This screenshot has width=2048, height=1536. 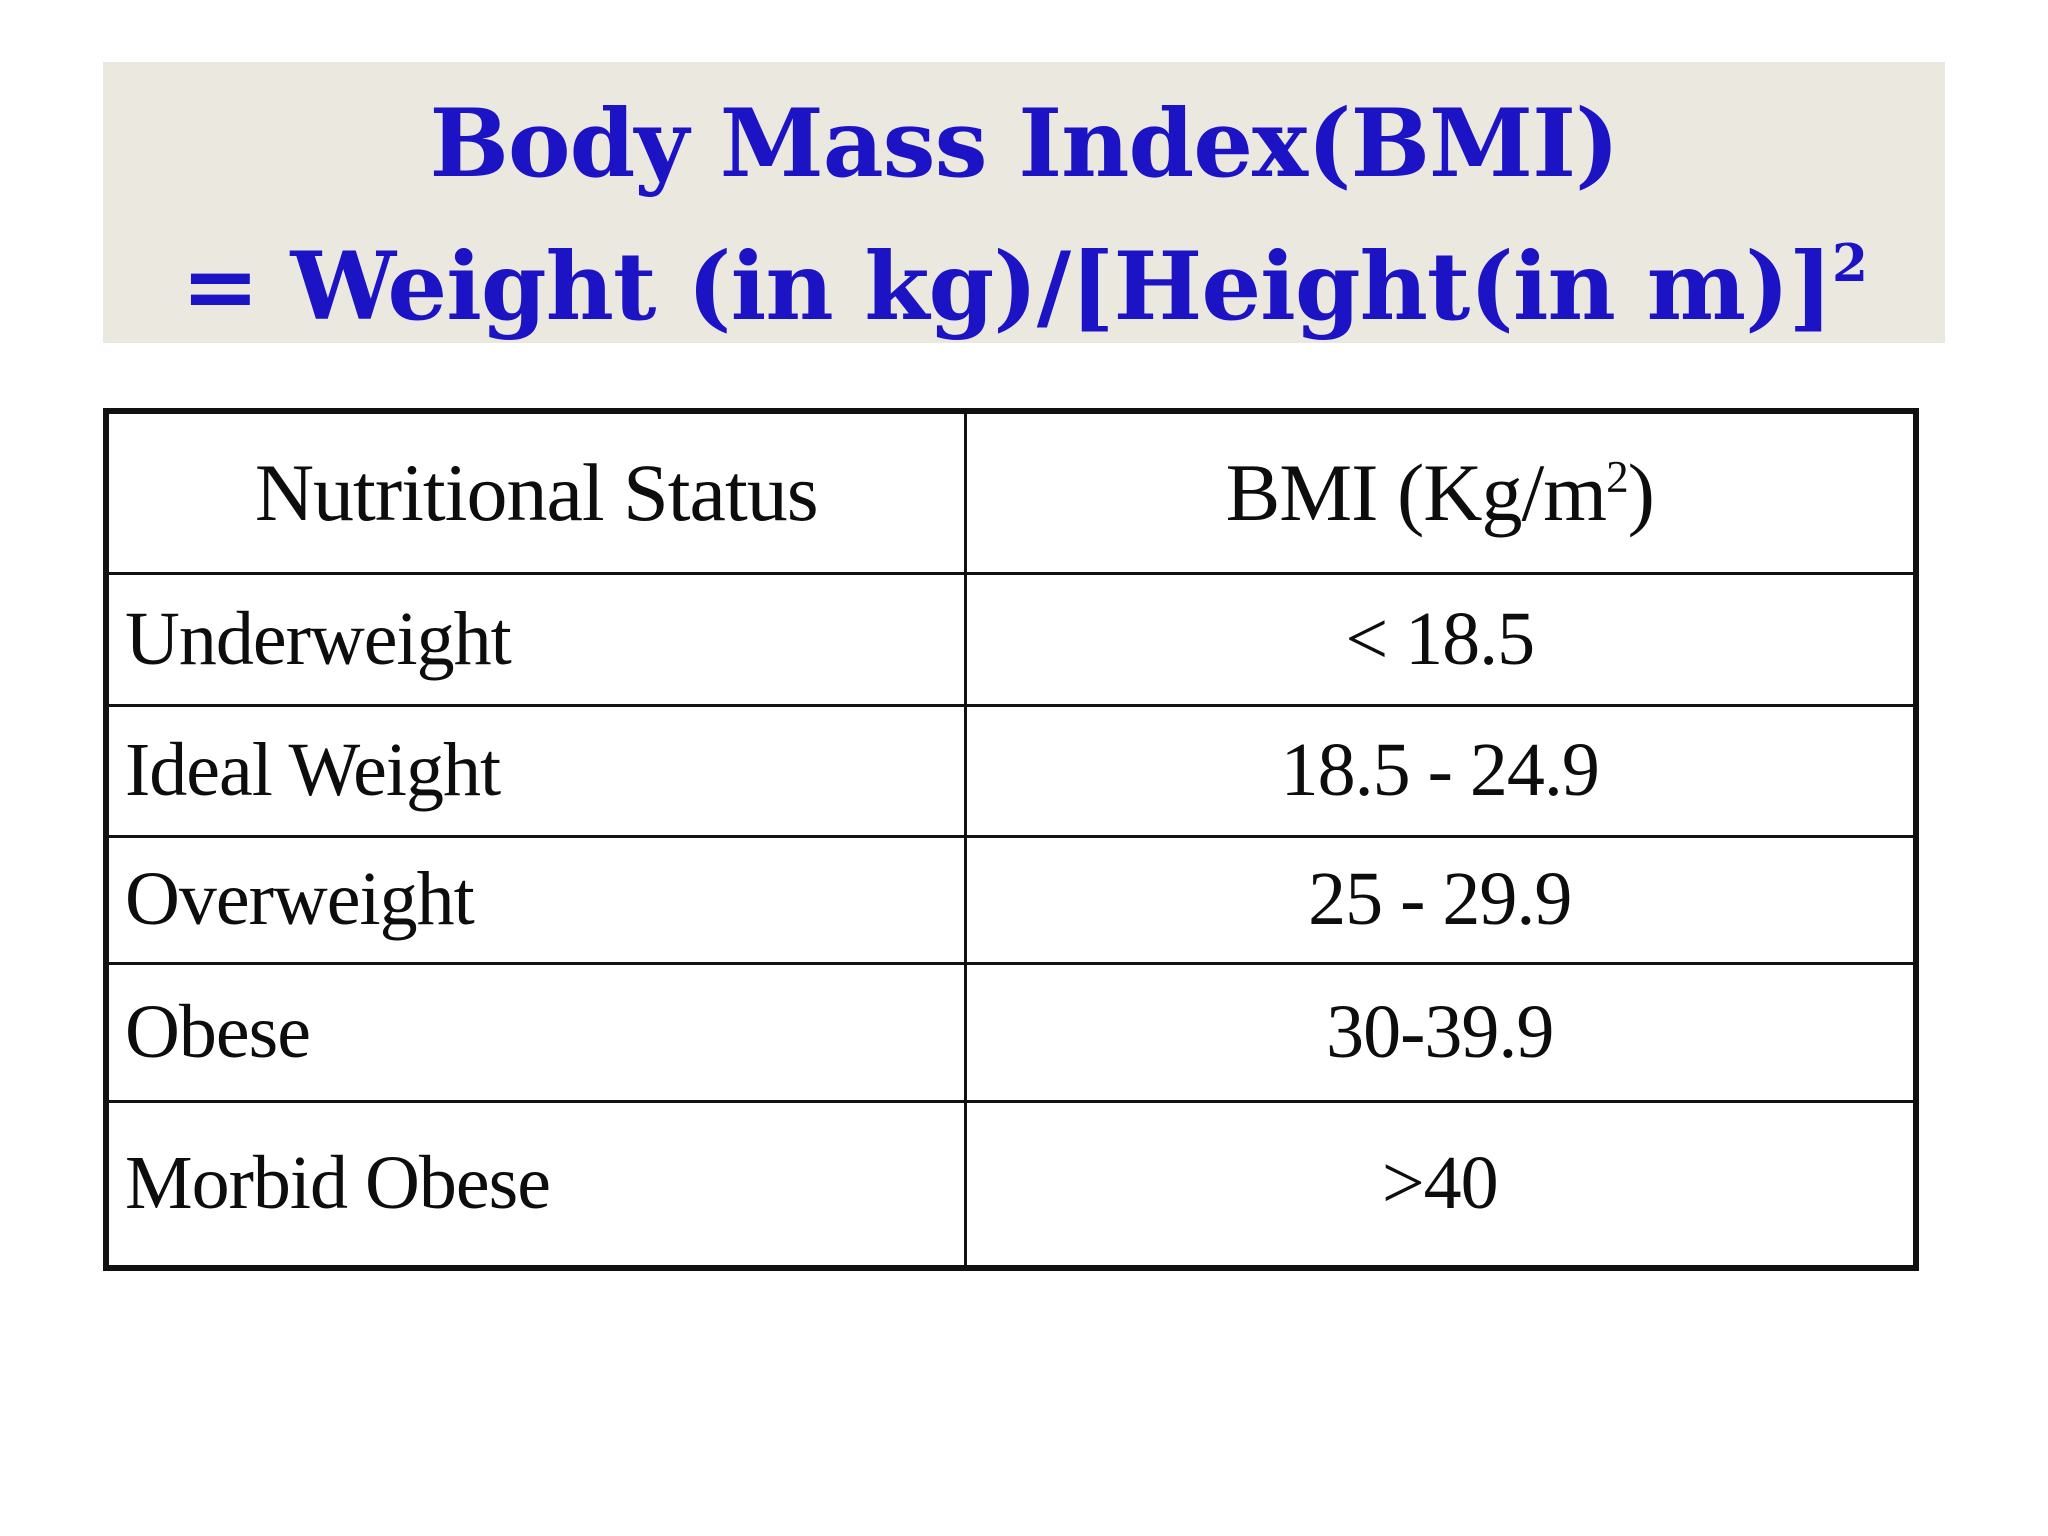 I want to click on status-cell: Morbid Obese, so click(x=535, y=1184).